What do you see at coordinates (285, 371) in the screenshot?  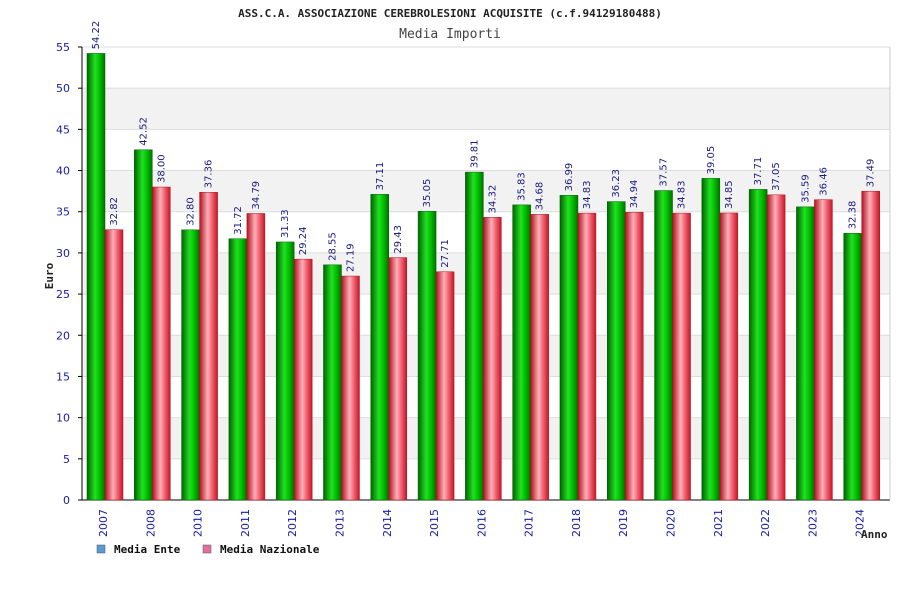 I see `bar-media-ente-2012` at bounding box center [285, 371].